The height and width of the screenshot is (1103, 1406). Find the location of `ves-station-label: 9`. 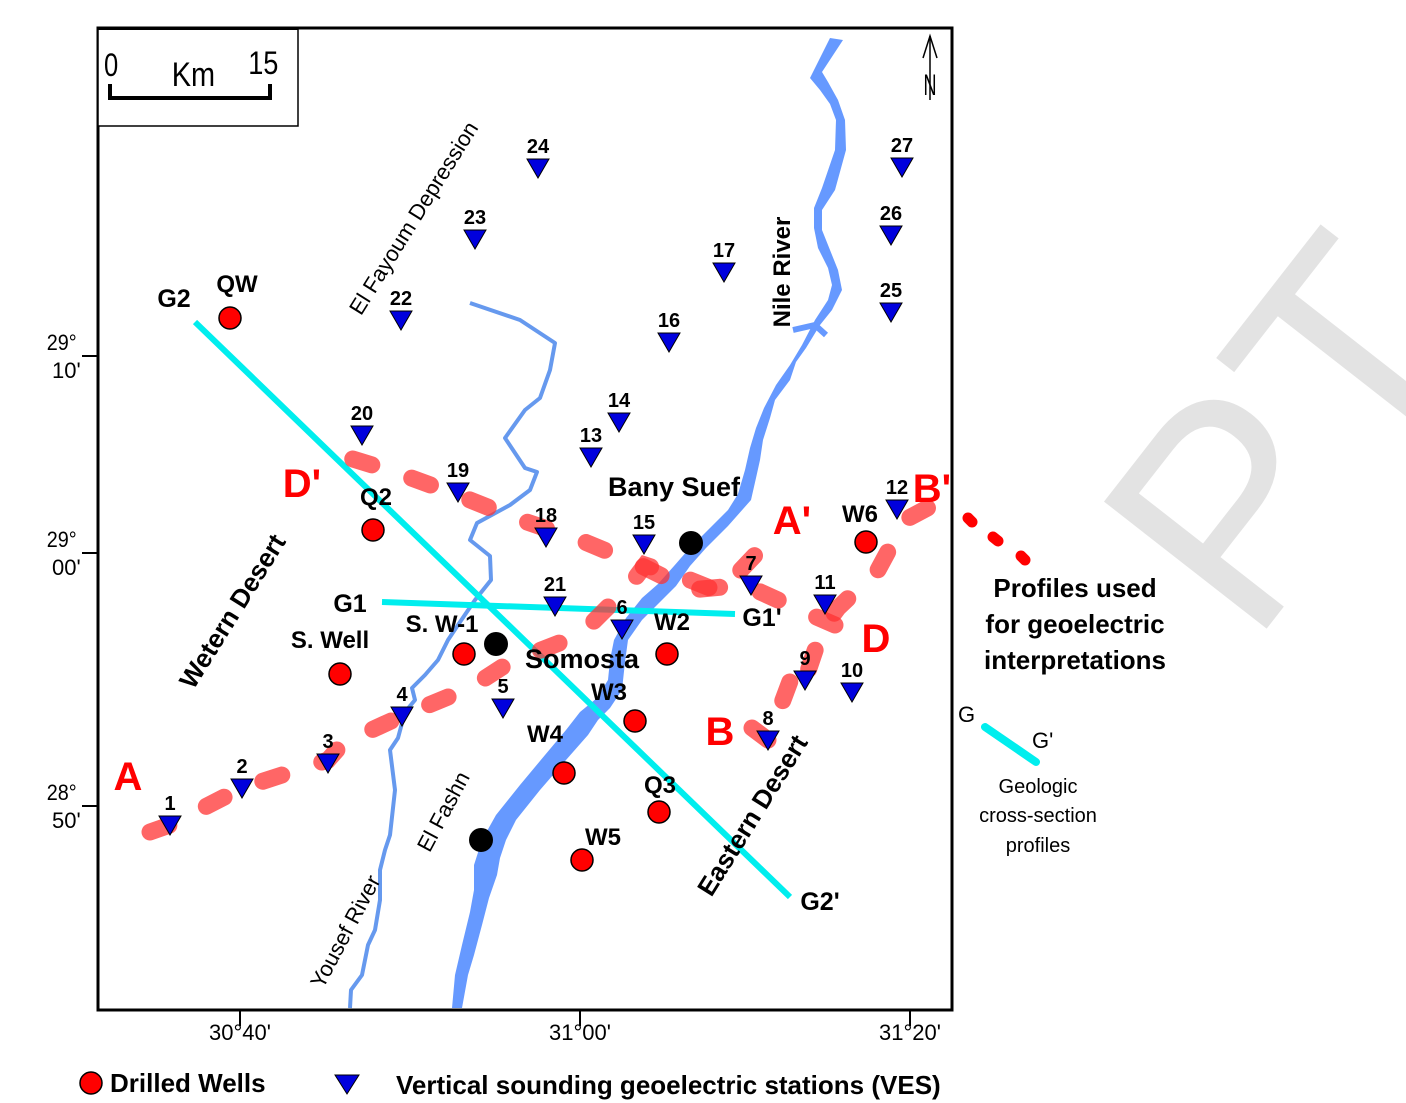

ves-station-label: 9 is located at coordinates (804, 659).